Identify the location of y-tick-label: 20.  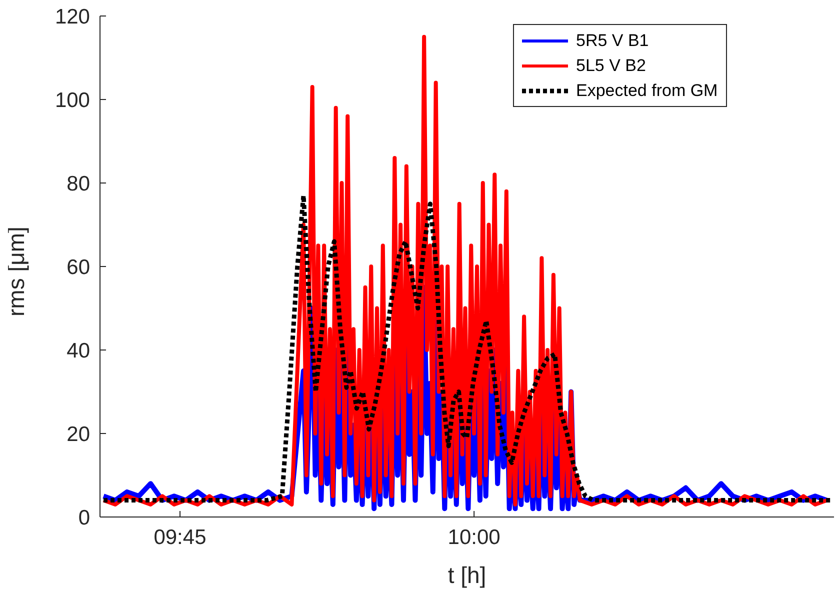
(78, 434).